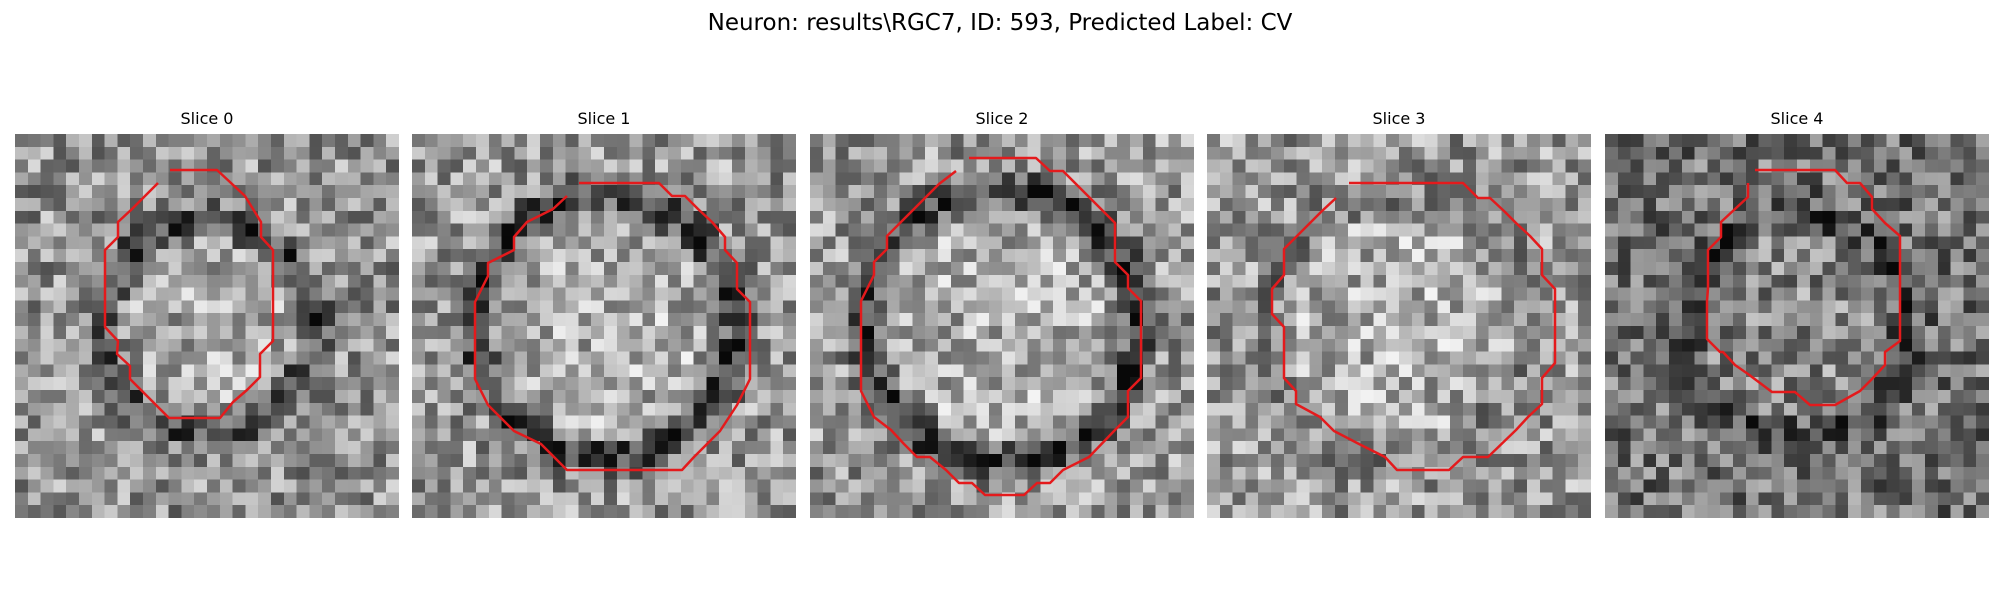 The width and height of the screenshot is (2000, 600). What do you see at coordinates (1002, 118) in the screenshot?
I see `slice-title: Slice 2` at bounding box center [1002, 118].